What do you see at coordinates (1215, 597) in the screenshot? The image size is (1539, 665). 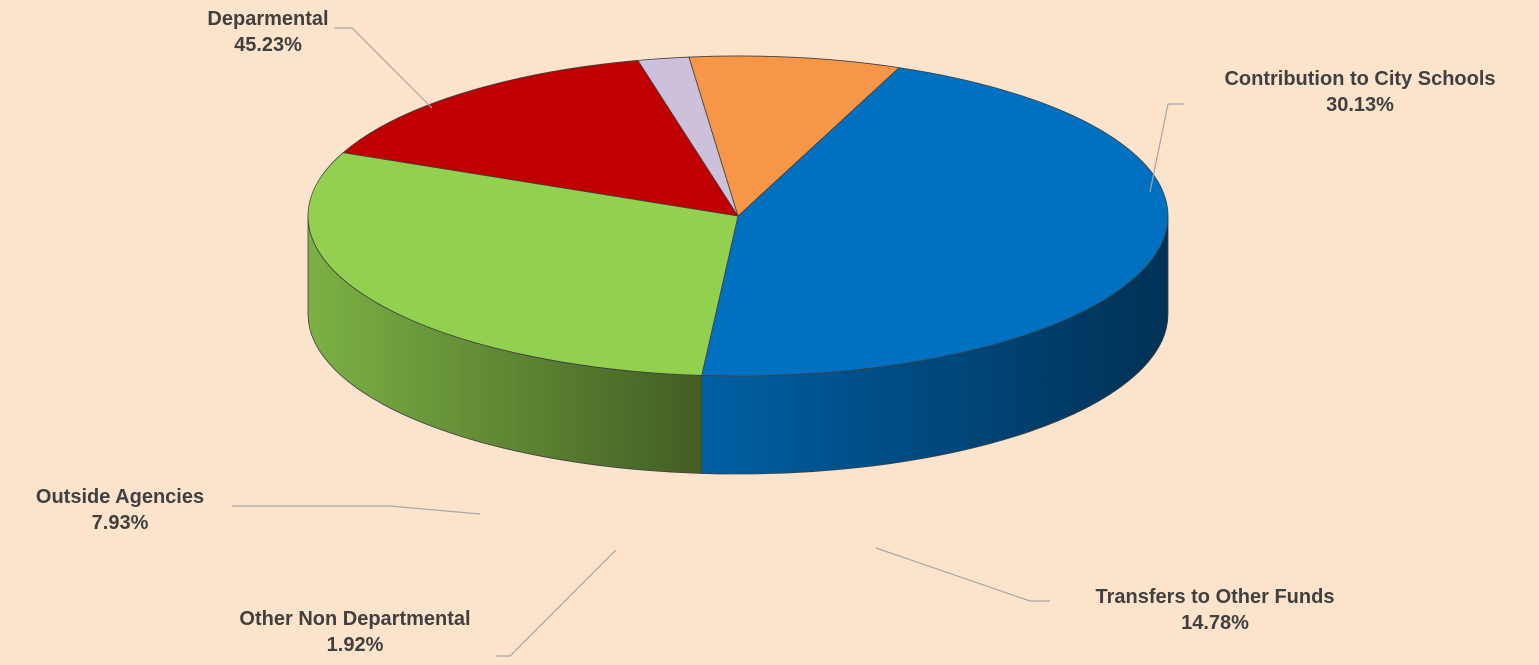 I see `data-label-name: Transfers to Other Funds` at bounding box center [1215, 597].